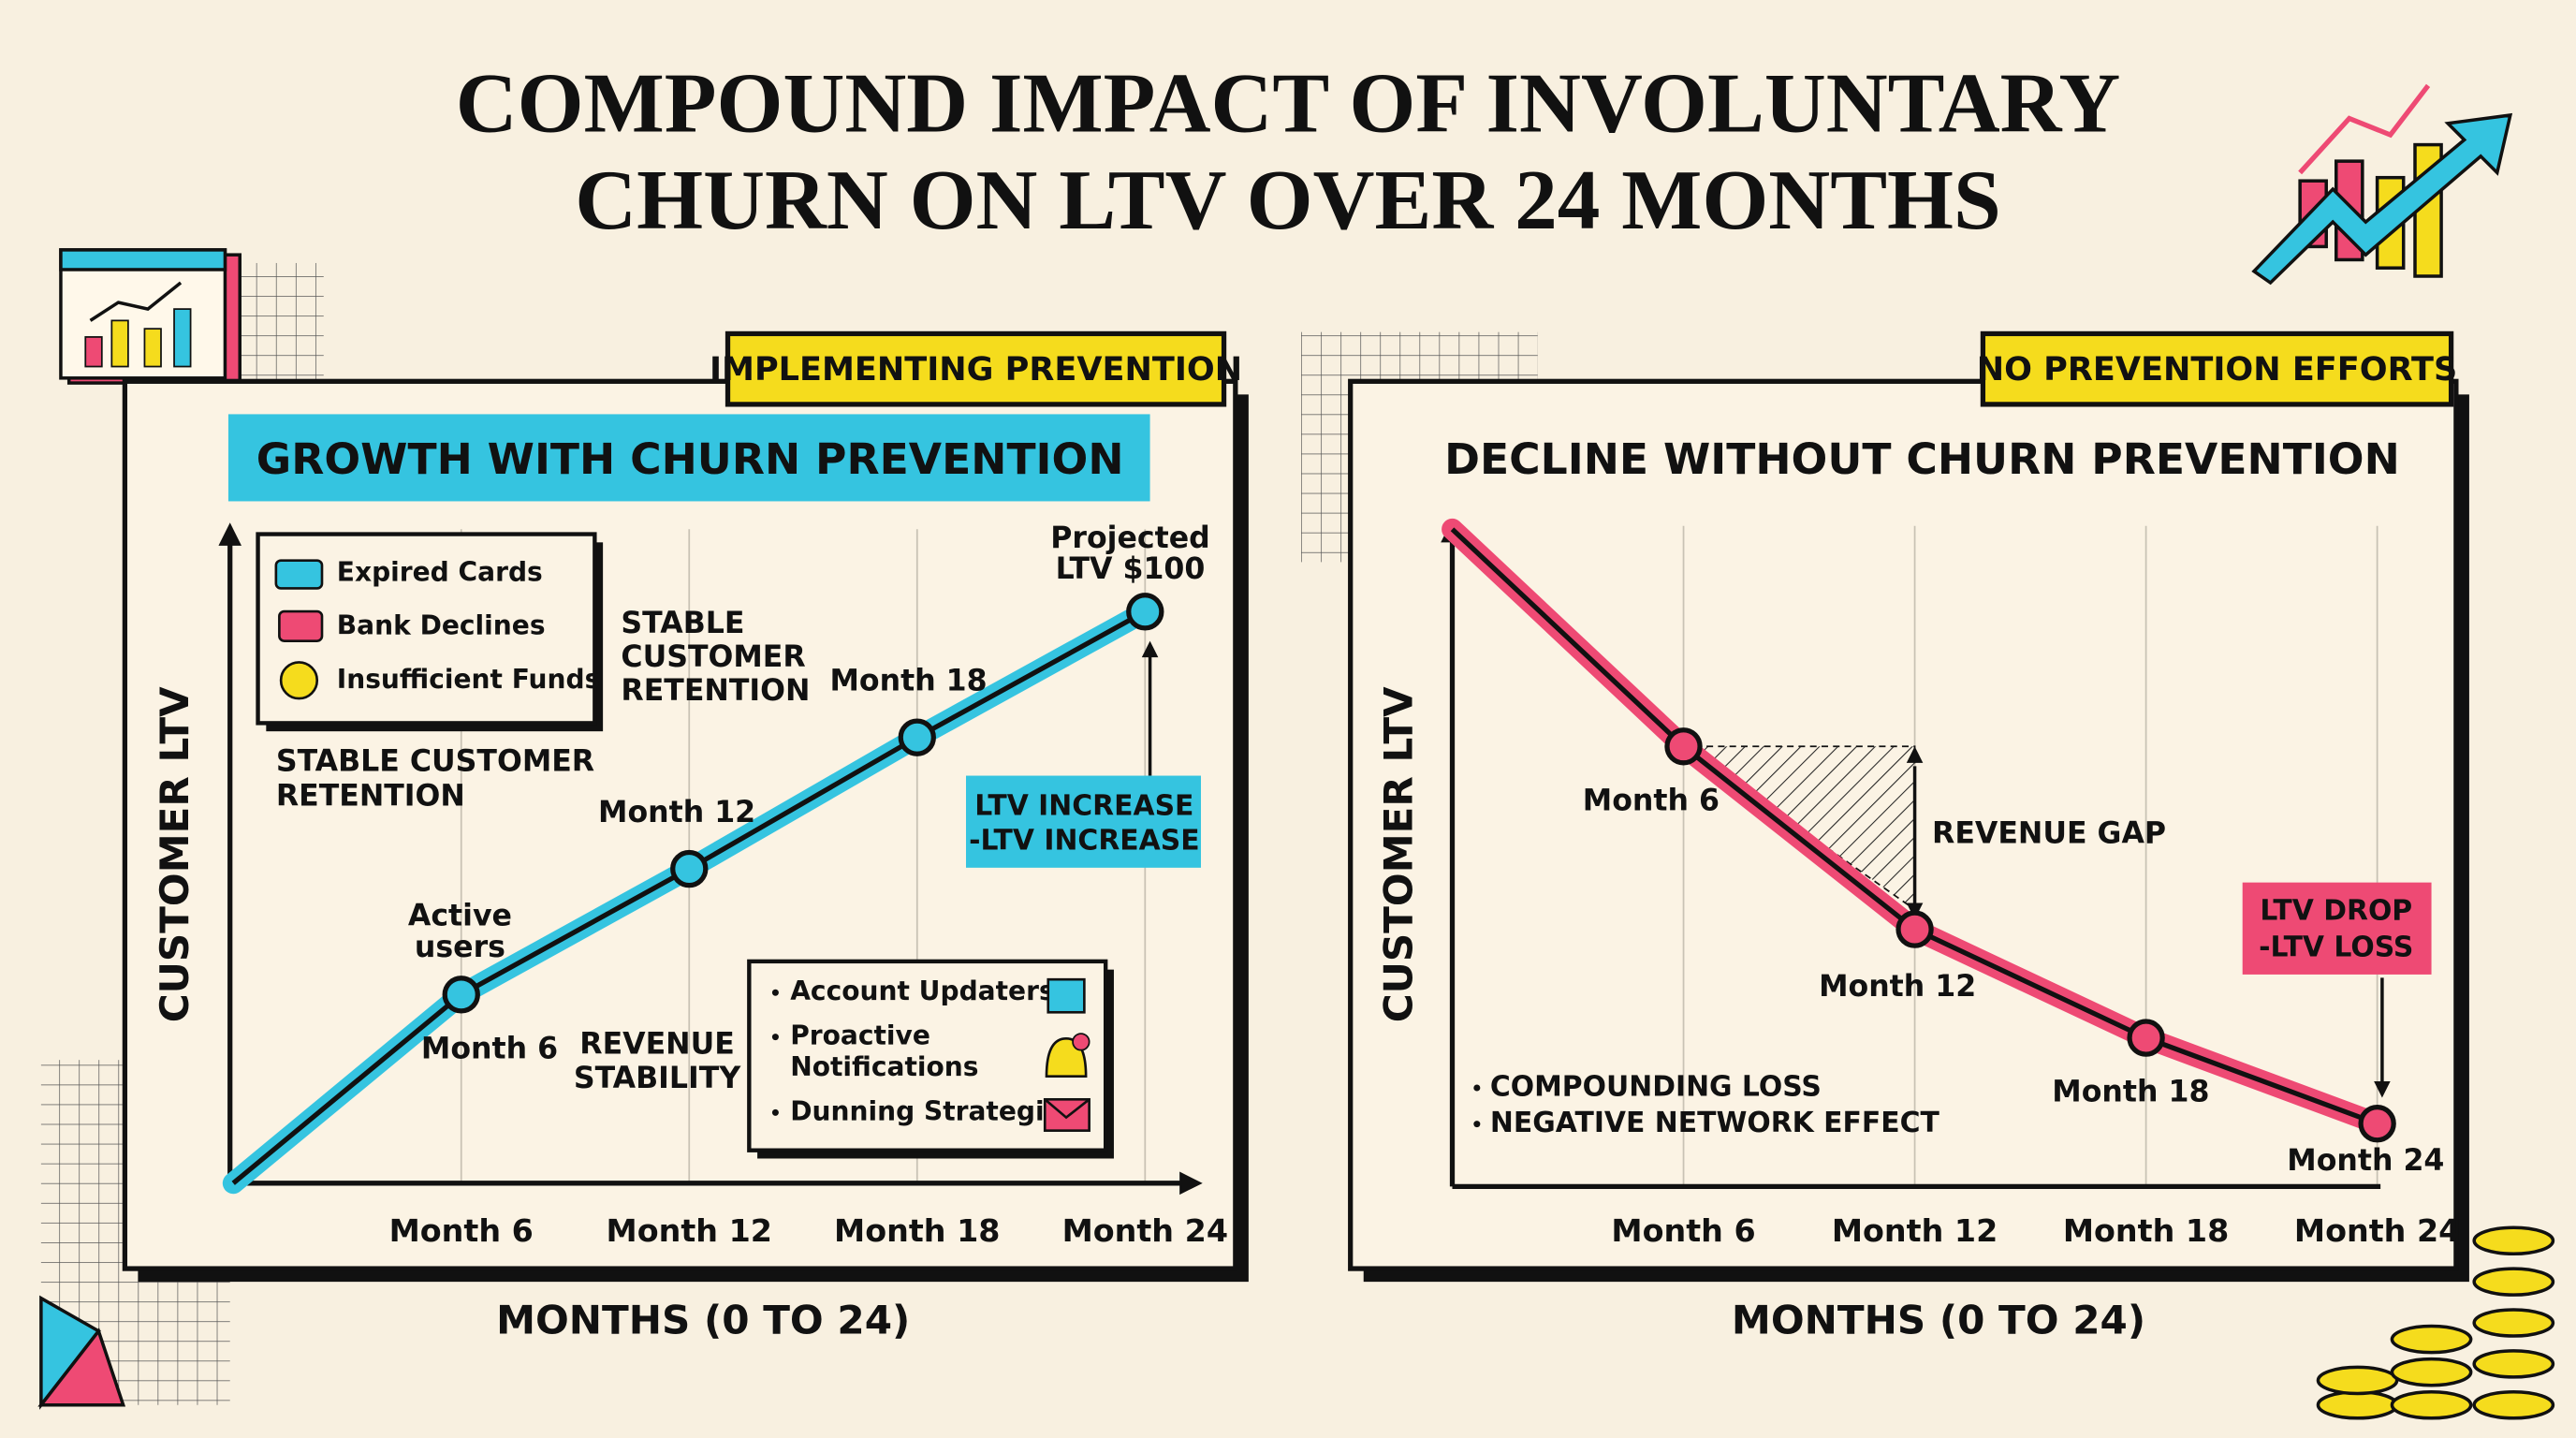 This screenshot has width=2576, height=1438. I want to click on badge: NO PREVENTION EFFORTS, so click(2217, 369).